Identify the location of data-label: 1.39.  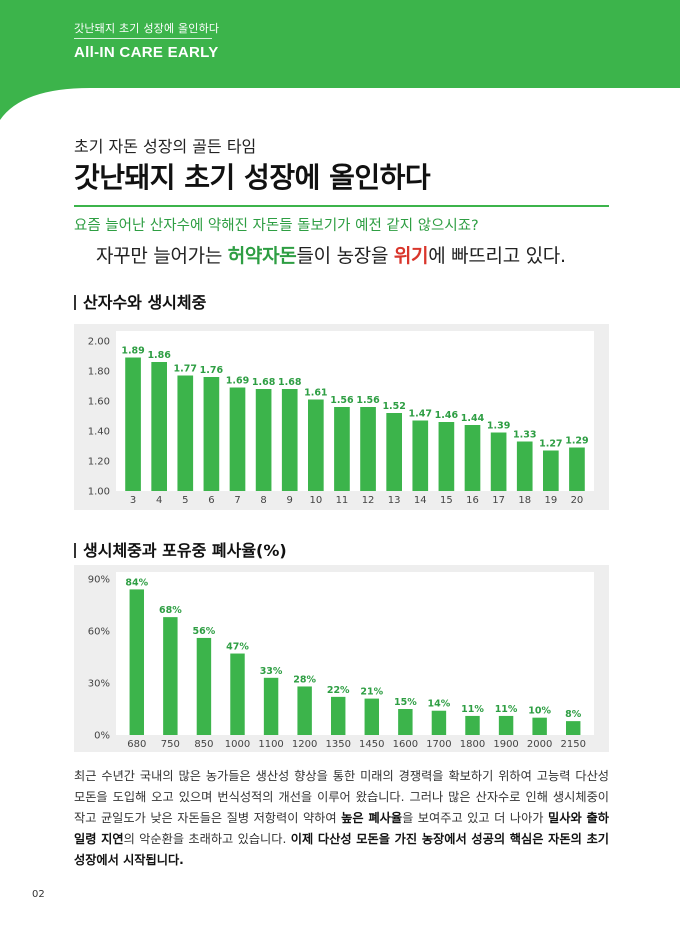
(498, 426).